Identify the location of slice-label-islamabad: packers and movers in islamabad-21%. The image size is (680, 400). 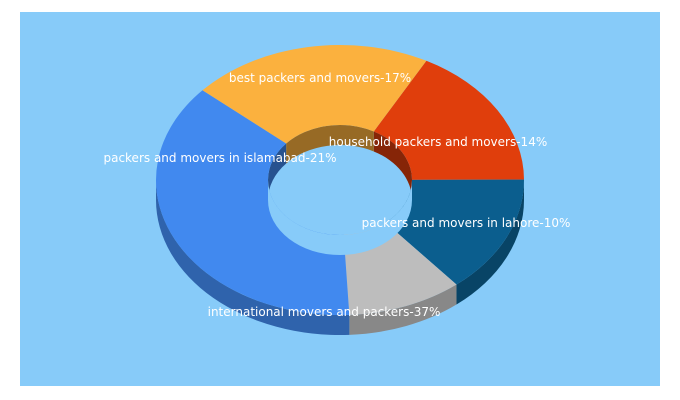
(219, 158).